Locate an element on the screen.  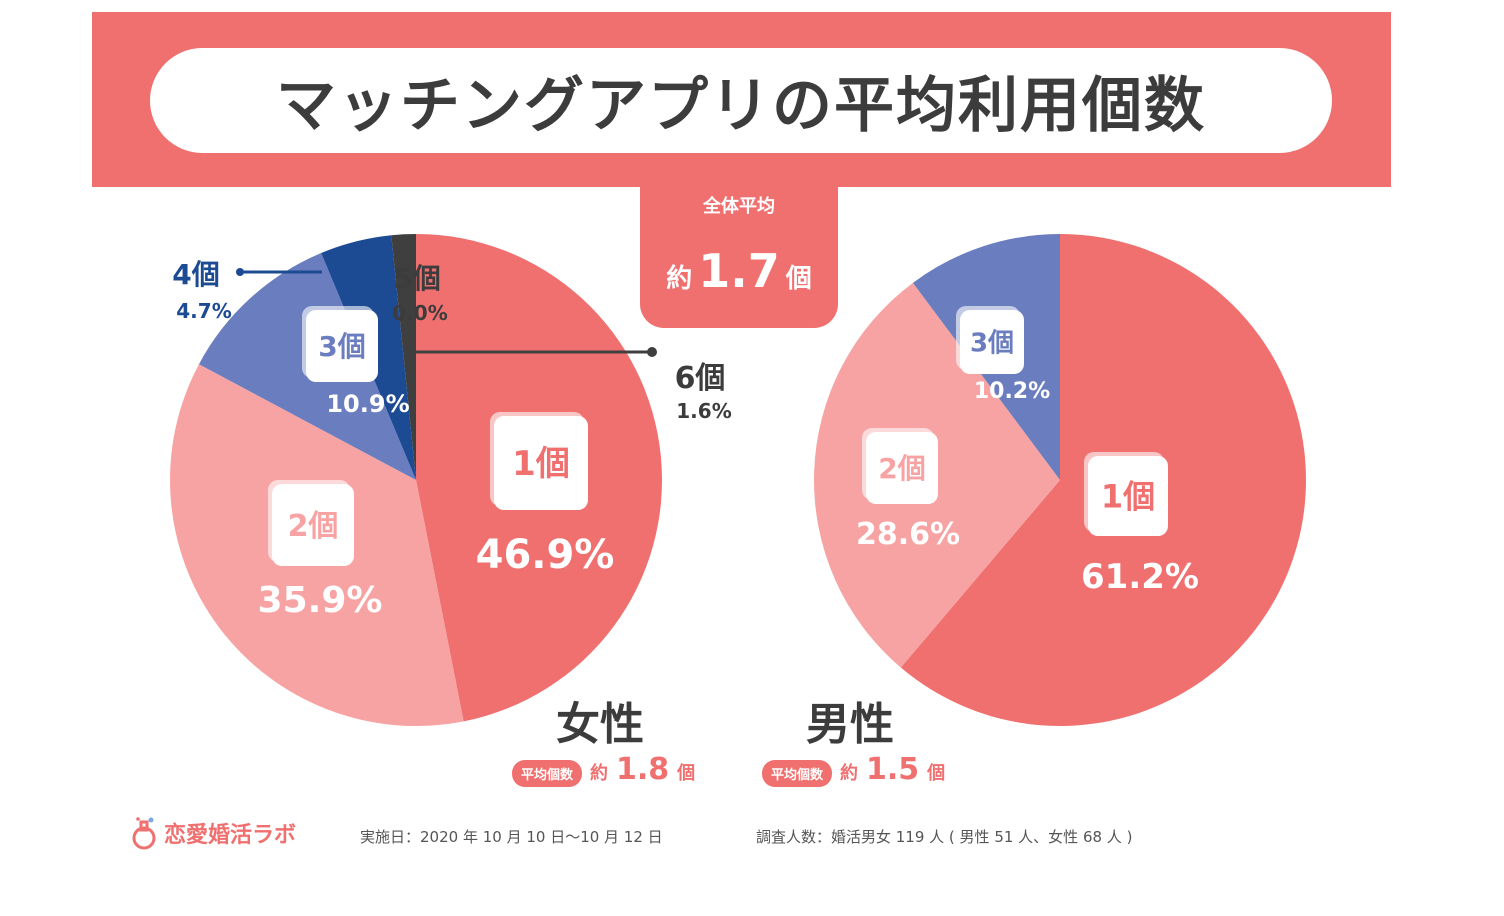
male-value-3: 10.2% is located at coordinates (1012, 391).